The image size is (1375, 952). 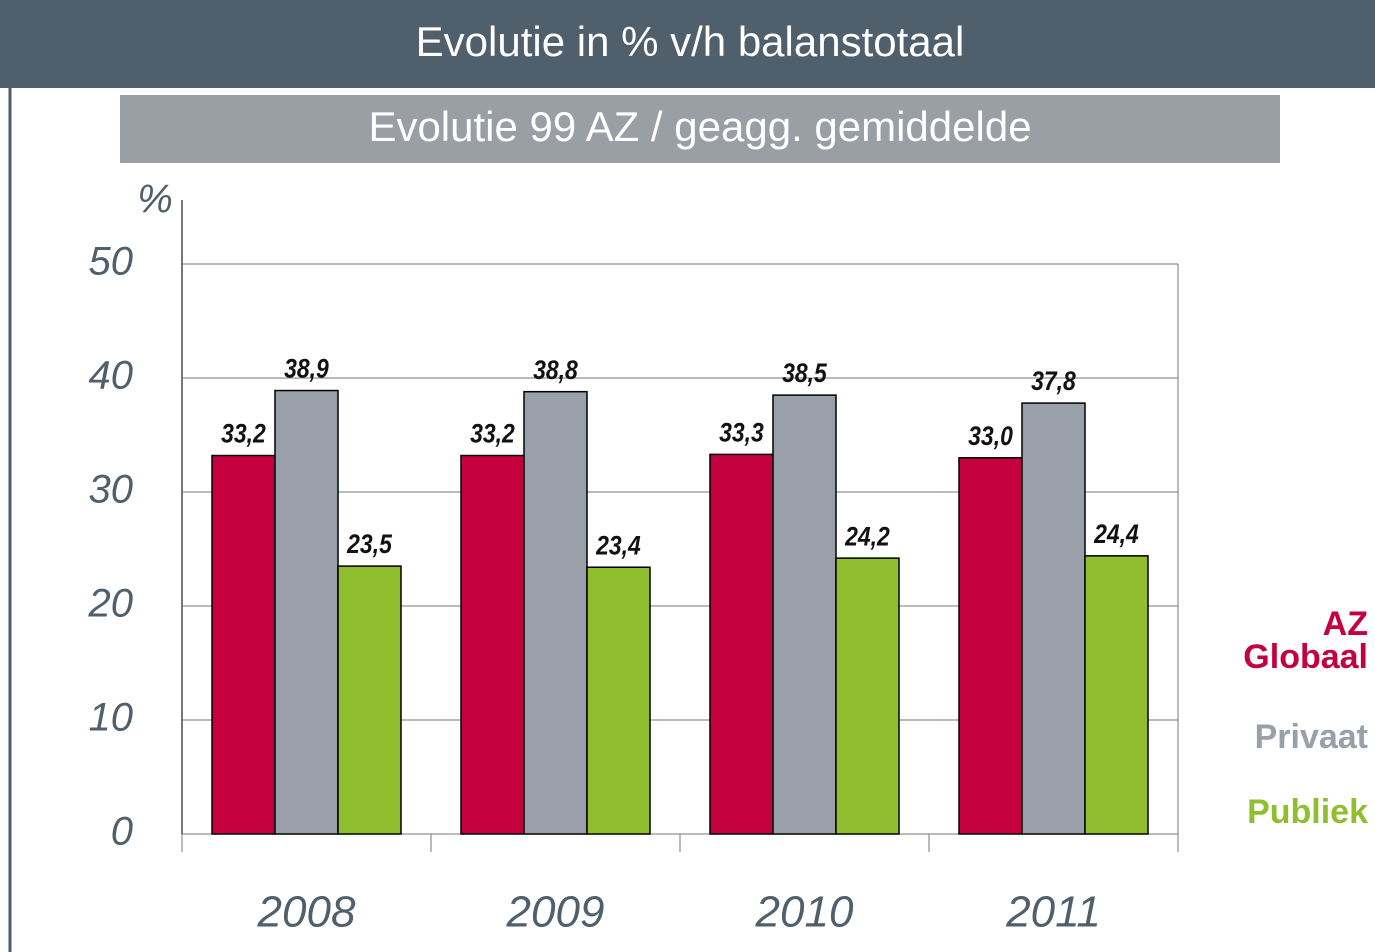 I want to click on value-label: 23,4, so click(x=618, y=546).